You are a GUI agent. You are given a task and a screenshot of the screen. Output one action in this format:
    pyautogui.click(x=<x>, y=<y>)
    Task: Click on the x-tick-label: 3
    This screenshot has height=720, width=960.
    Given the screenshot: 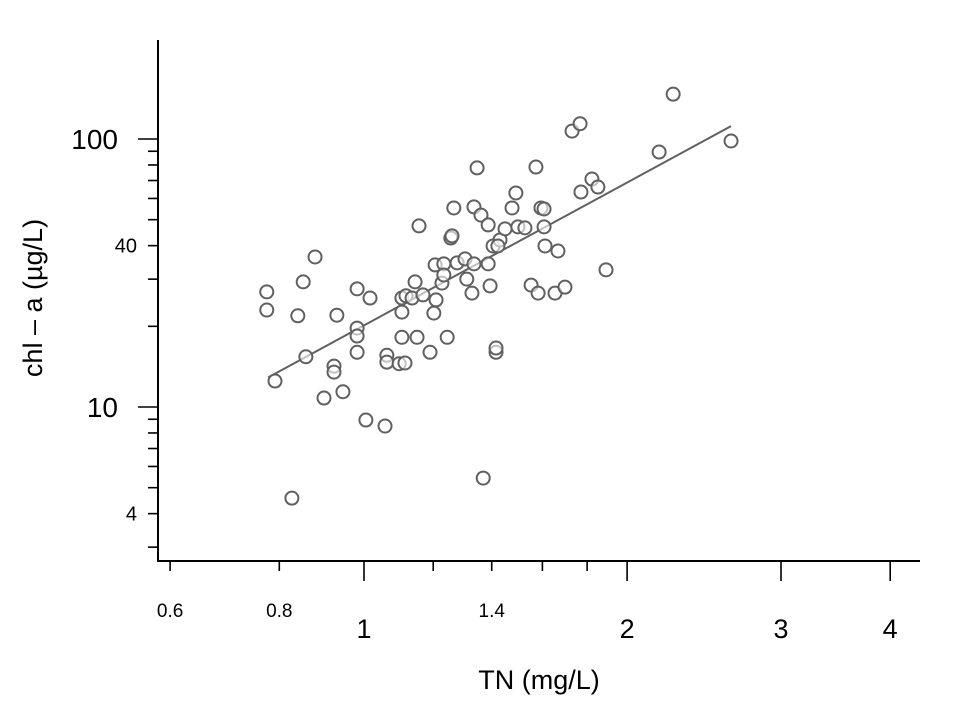 What is the action you would take?
    pyautogui.click(x=780, y=629)
    